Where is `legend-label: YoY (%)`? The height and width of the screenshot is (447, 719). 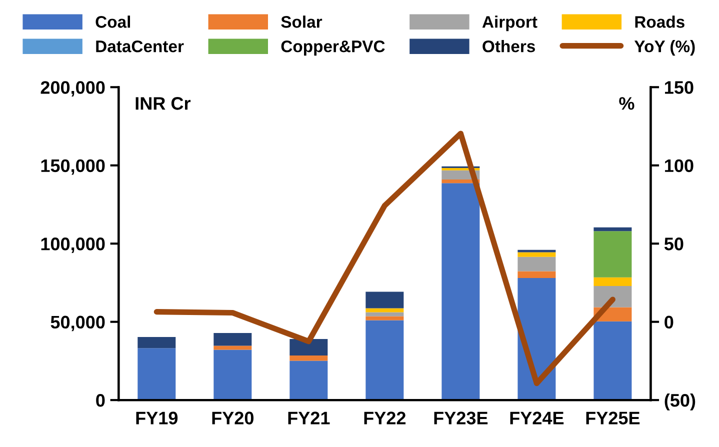 legend-label: YoY (%) is located at coordinates (664, 48).